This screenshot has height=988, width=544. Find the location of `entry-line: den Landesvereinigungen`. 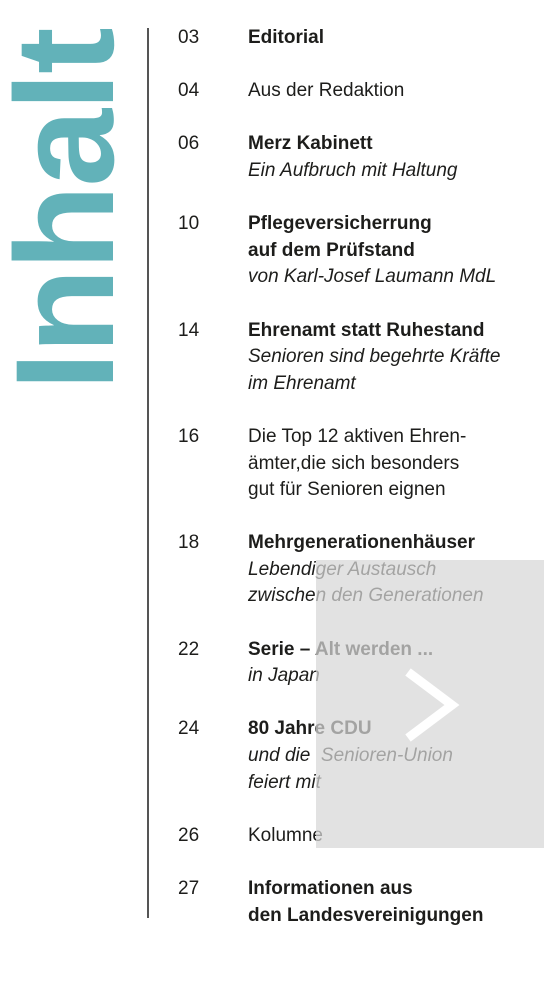

entry-line: den Landesvereinigungen is located at coordinates (366, 915).